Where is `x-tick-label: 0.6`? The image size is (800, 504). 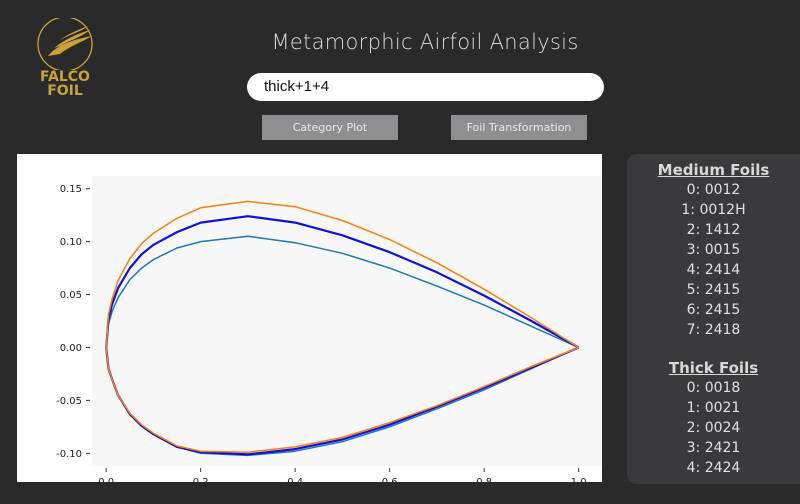 x-tick-label: 0.6 is located at coordinates (390, 479).